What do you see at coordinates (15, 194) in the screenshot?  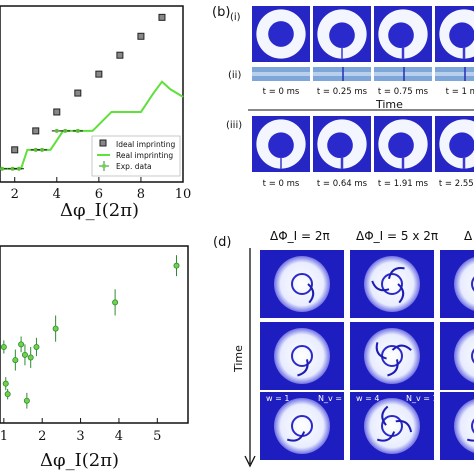 I see `tl-x-tick-label: 2` at bounding box center [15, 194].